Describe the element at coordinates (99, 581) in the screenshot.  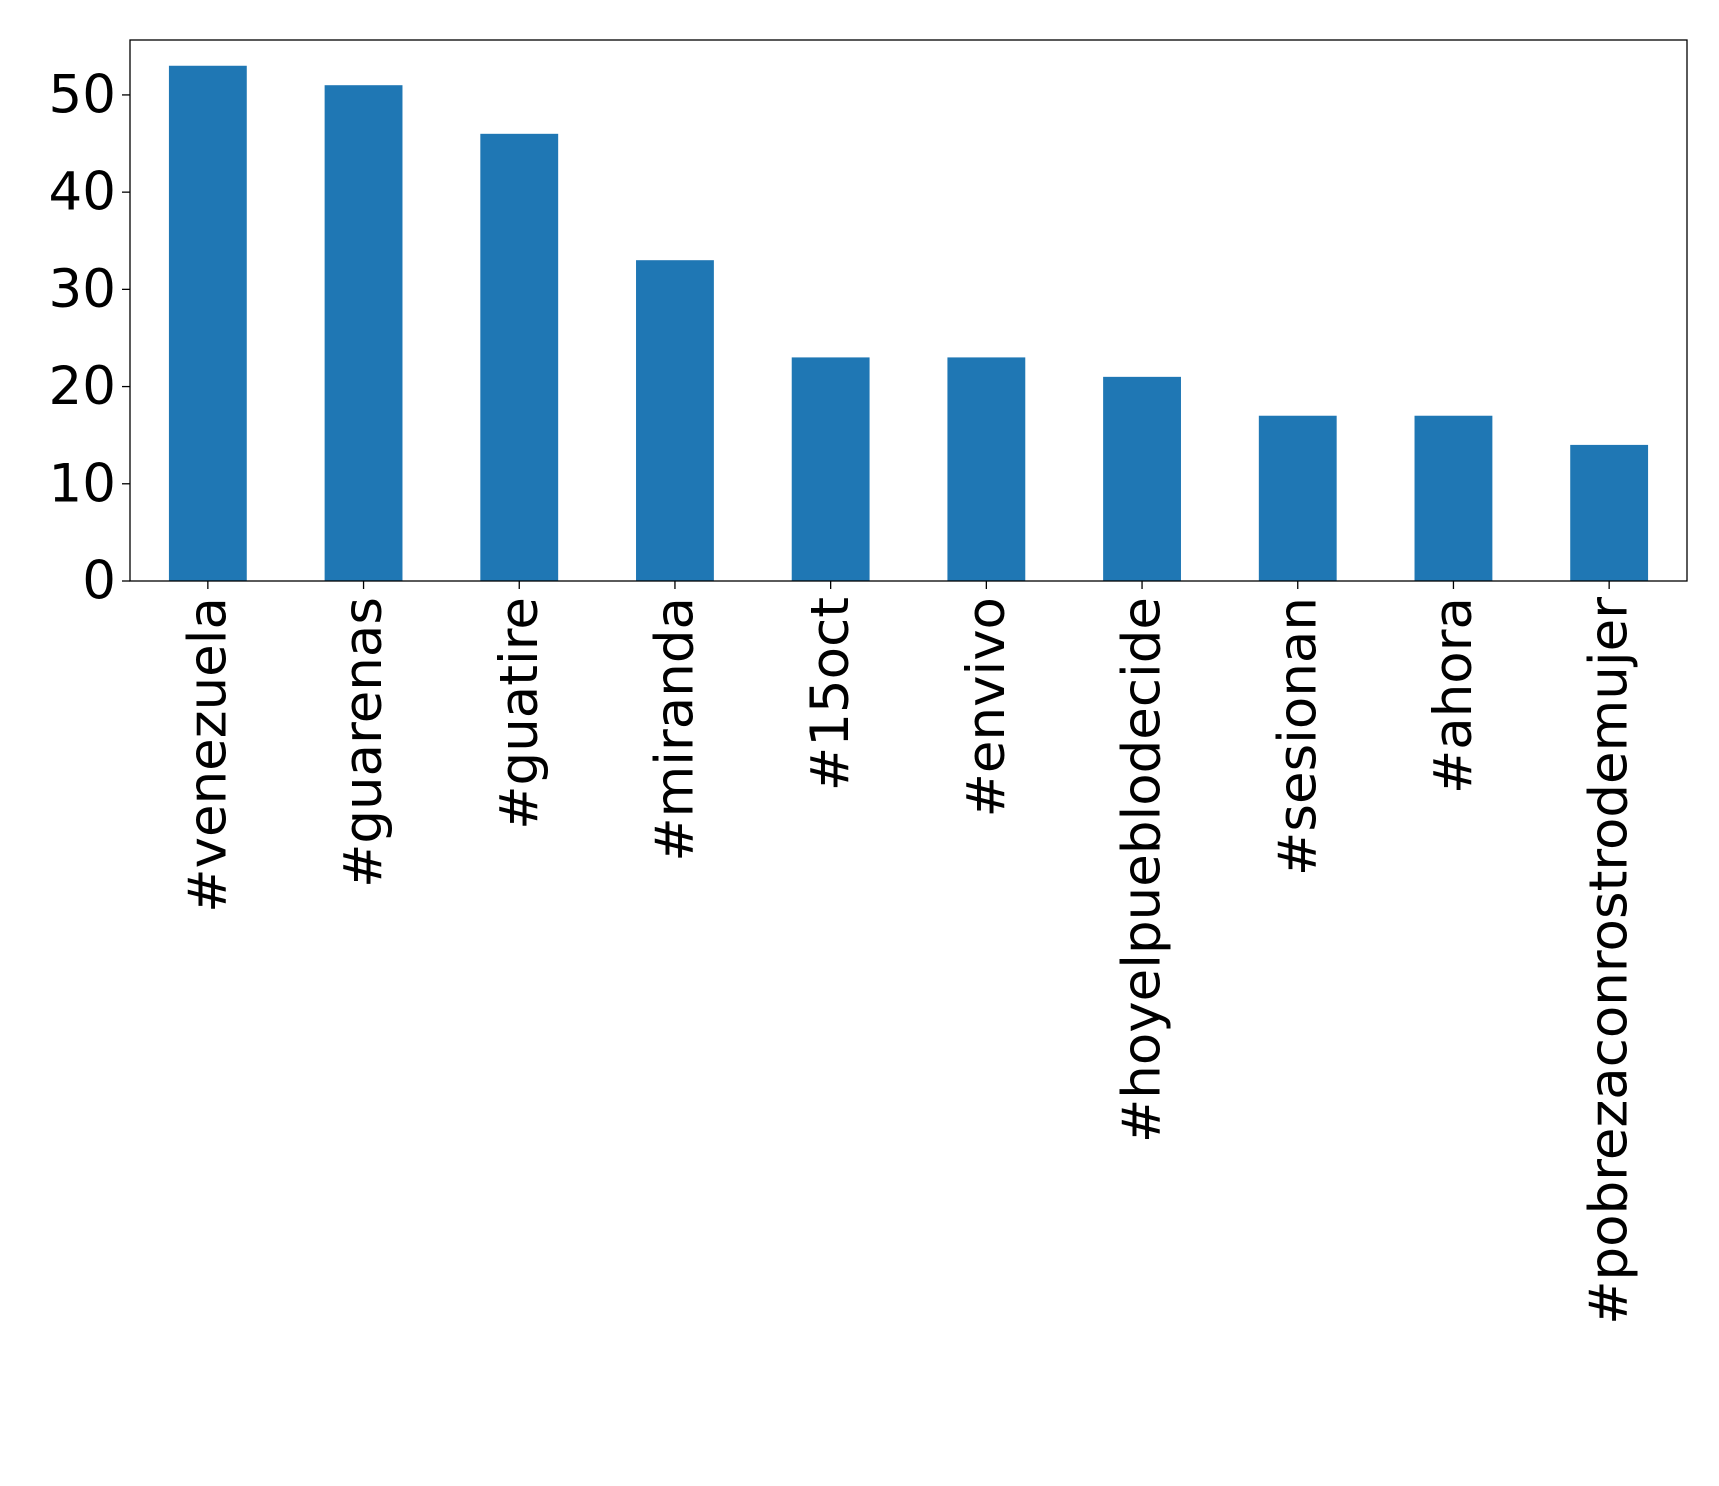
I see `y-tick-label: 0` at that location.